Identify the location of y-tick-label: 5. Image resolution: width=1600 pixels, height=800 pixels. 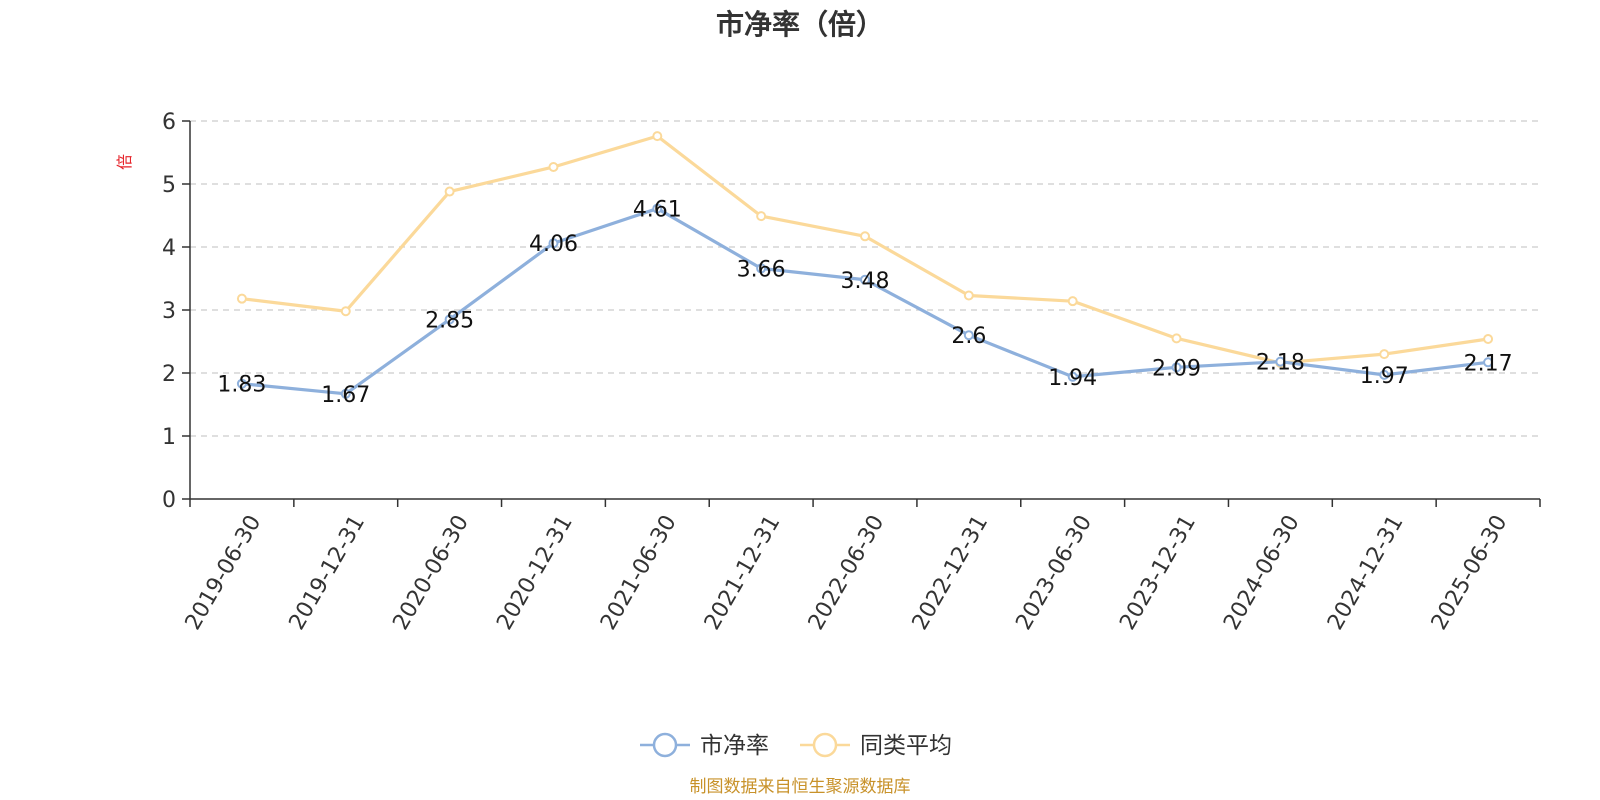
(169, 185).